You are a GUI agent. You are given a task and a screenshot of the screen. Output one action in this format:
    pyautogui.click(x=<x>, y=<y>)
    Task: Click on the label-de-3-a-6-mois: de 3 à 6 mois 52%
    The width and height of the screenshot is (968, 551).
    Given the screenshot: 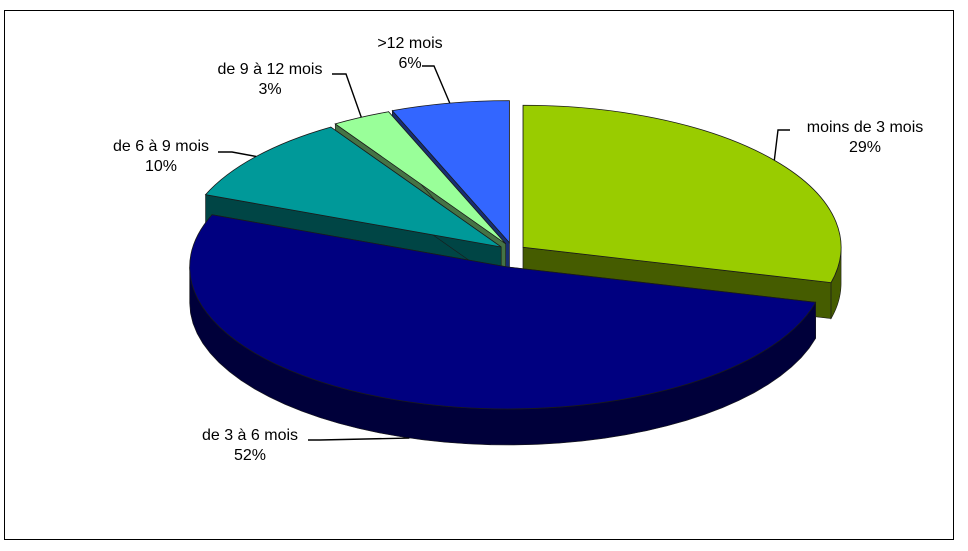 What is the action you would take?
    pyautogui.click(x=250, y=446)
    